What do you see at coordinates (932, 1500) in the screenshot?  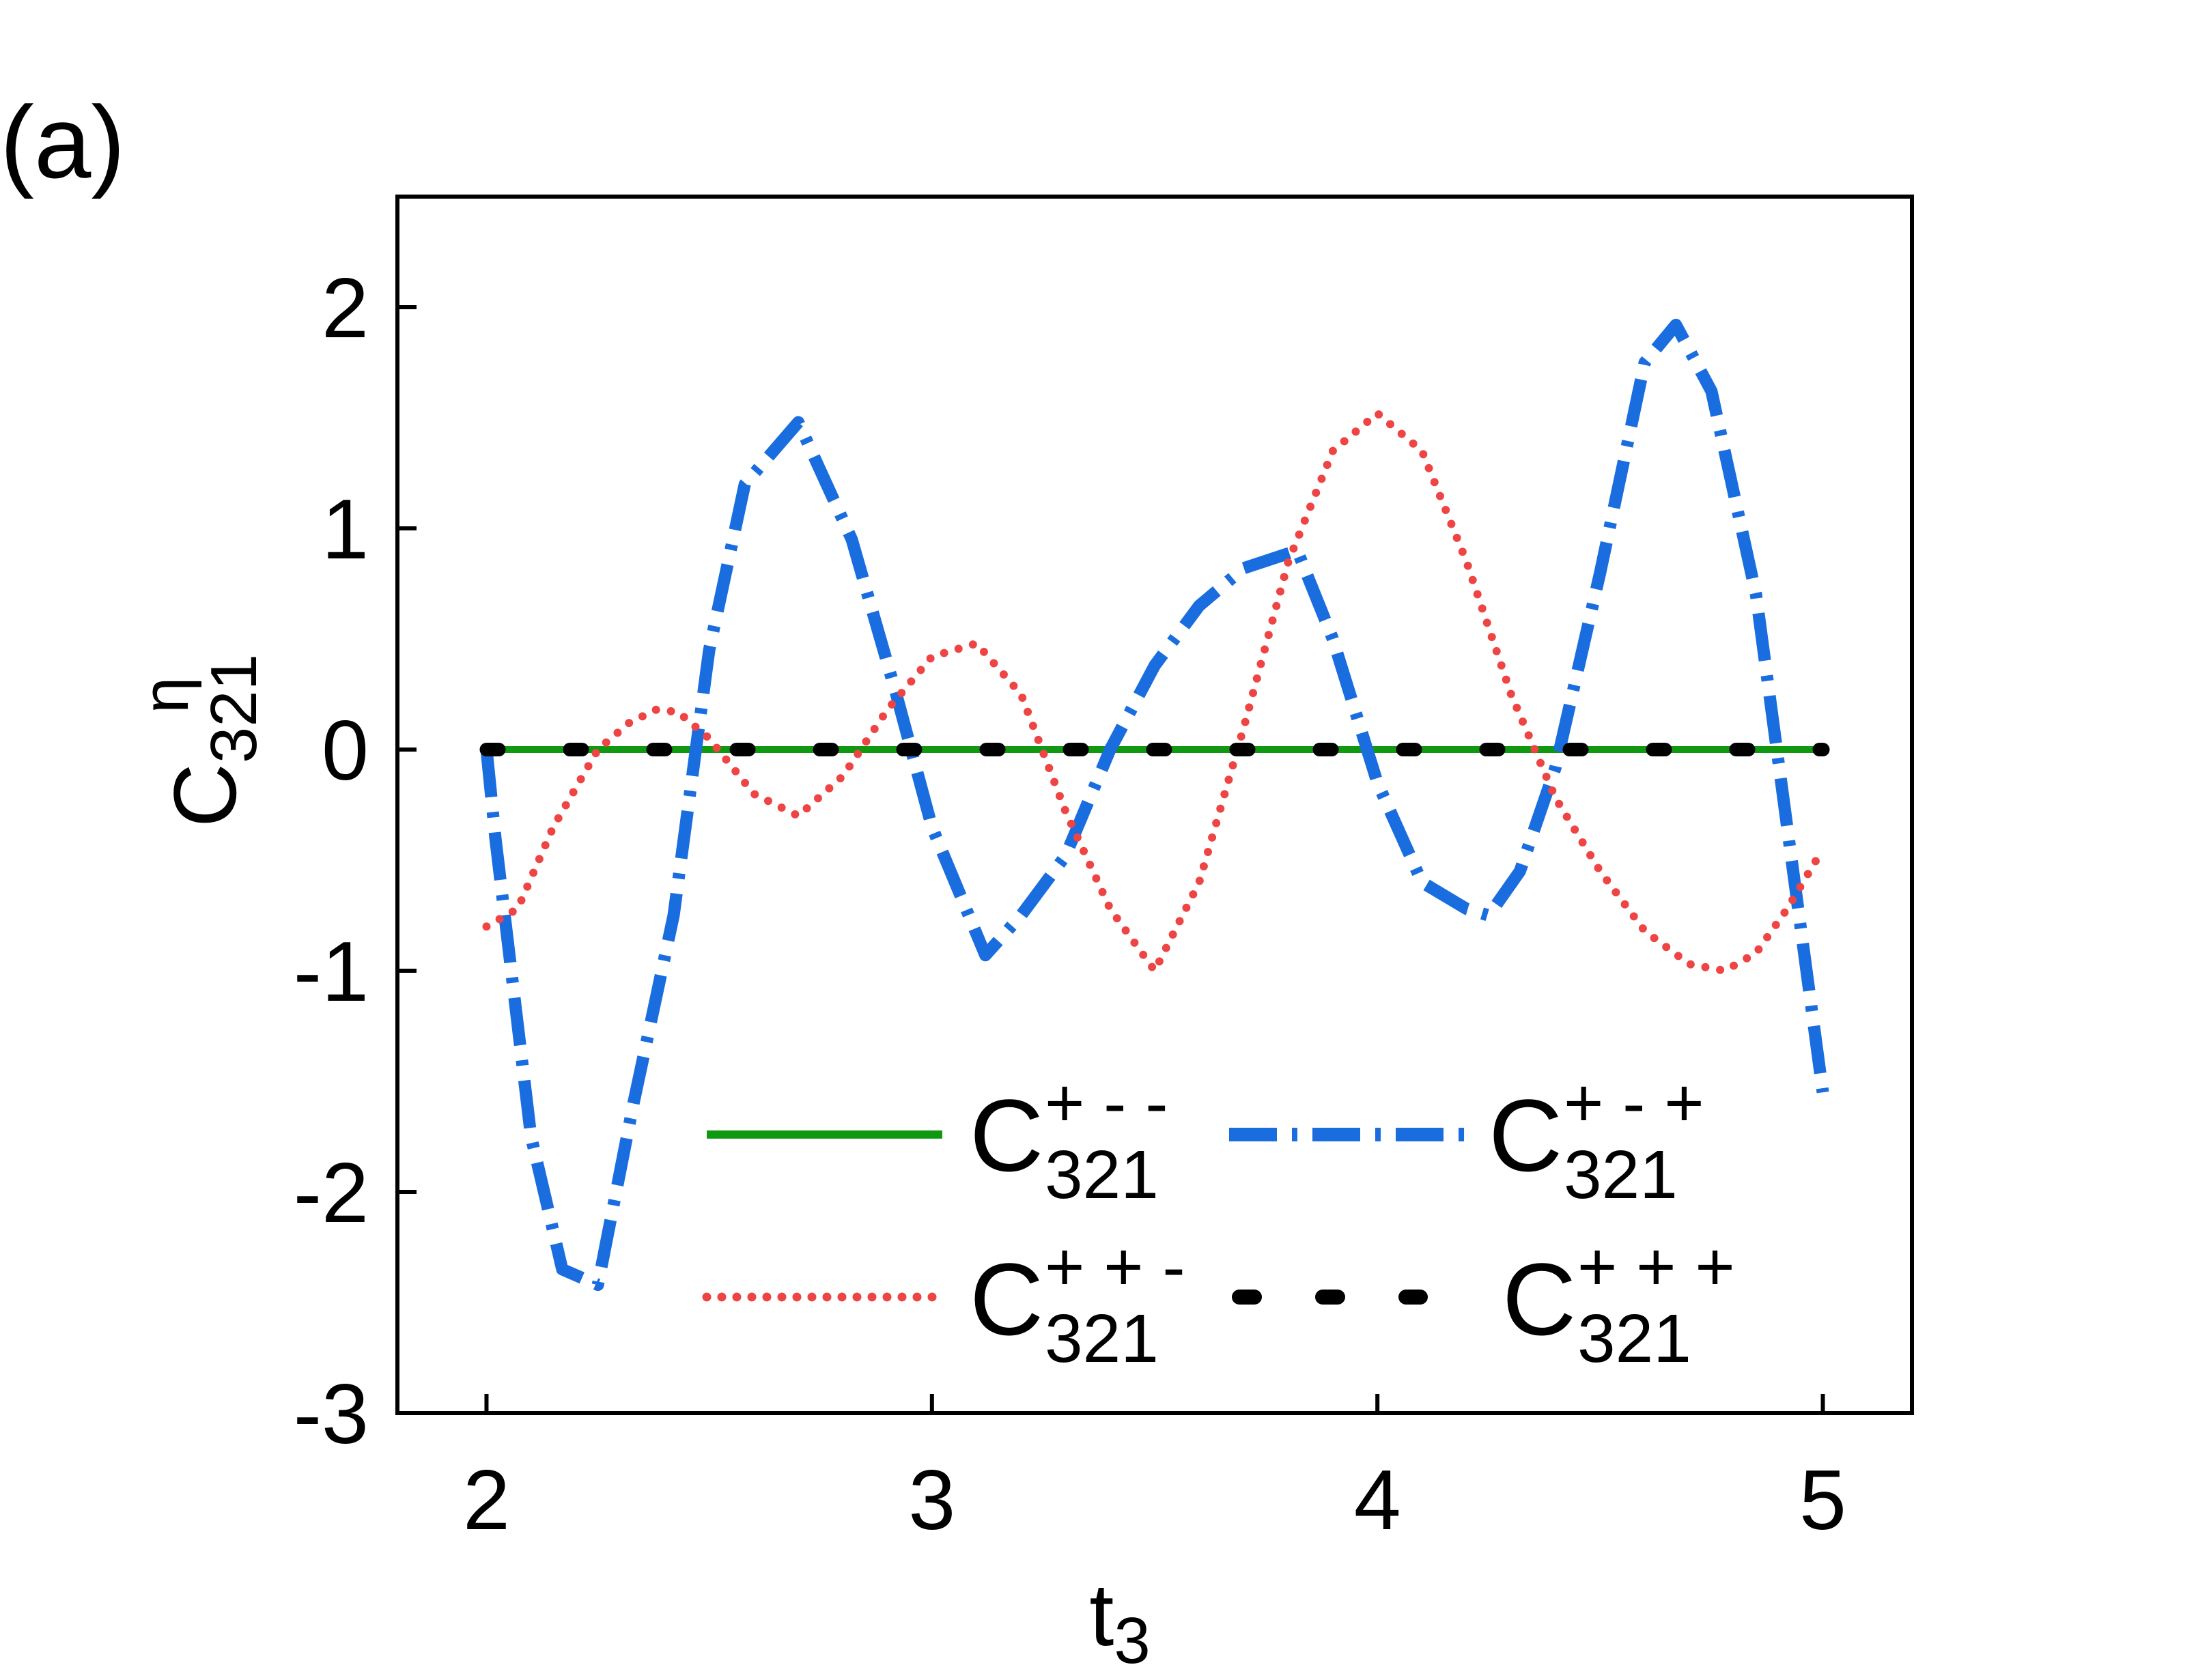 I see `x-tick-label: 3` at bounding box center [932, 1500].